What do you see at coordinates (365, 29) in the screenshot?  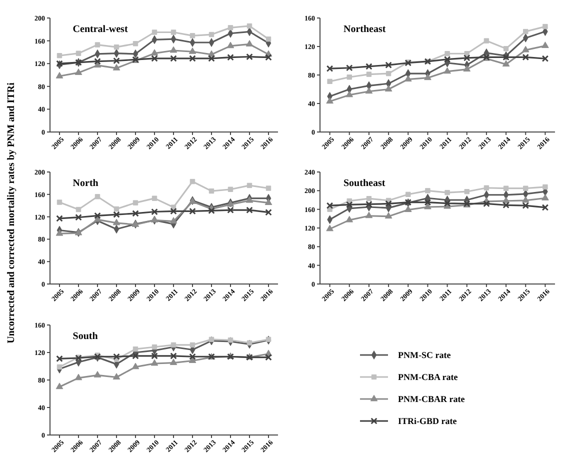 I see `text: Northeast` at bounding box center [365, 29].